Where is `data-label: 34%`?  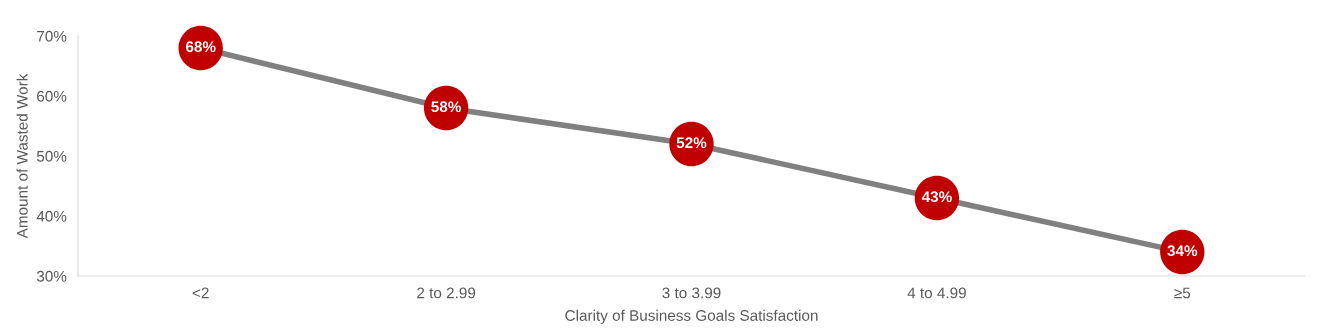
data-label: 34% is located at coordinates (1182, 251).